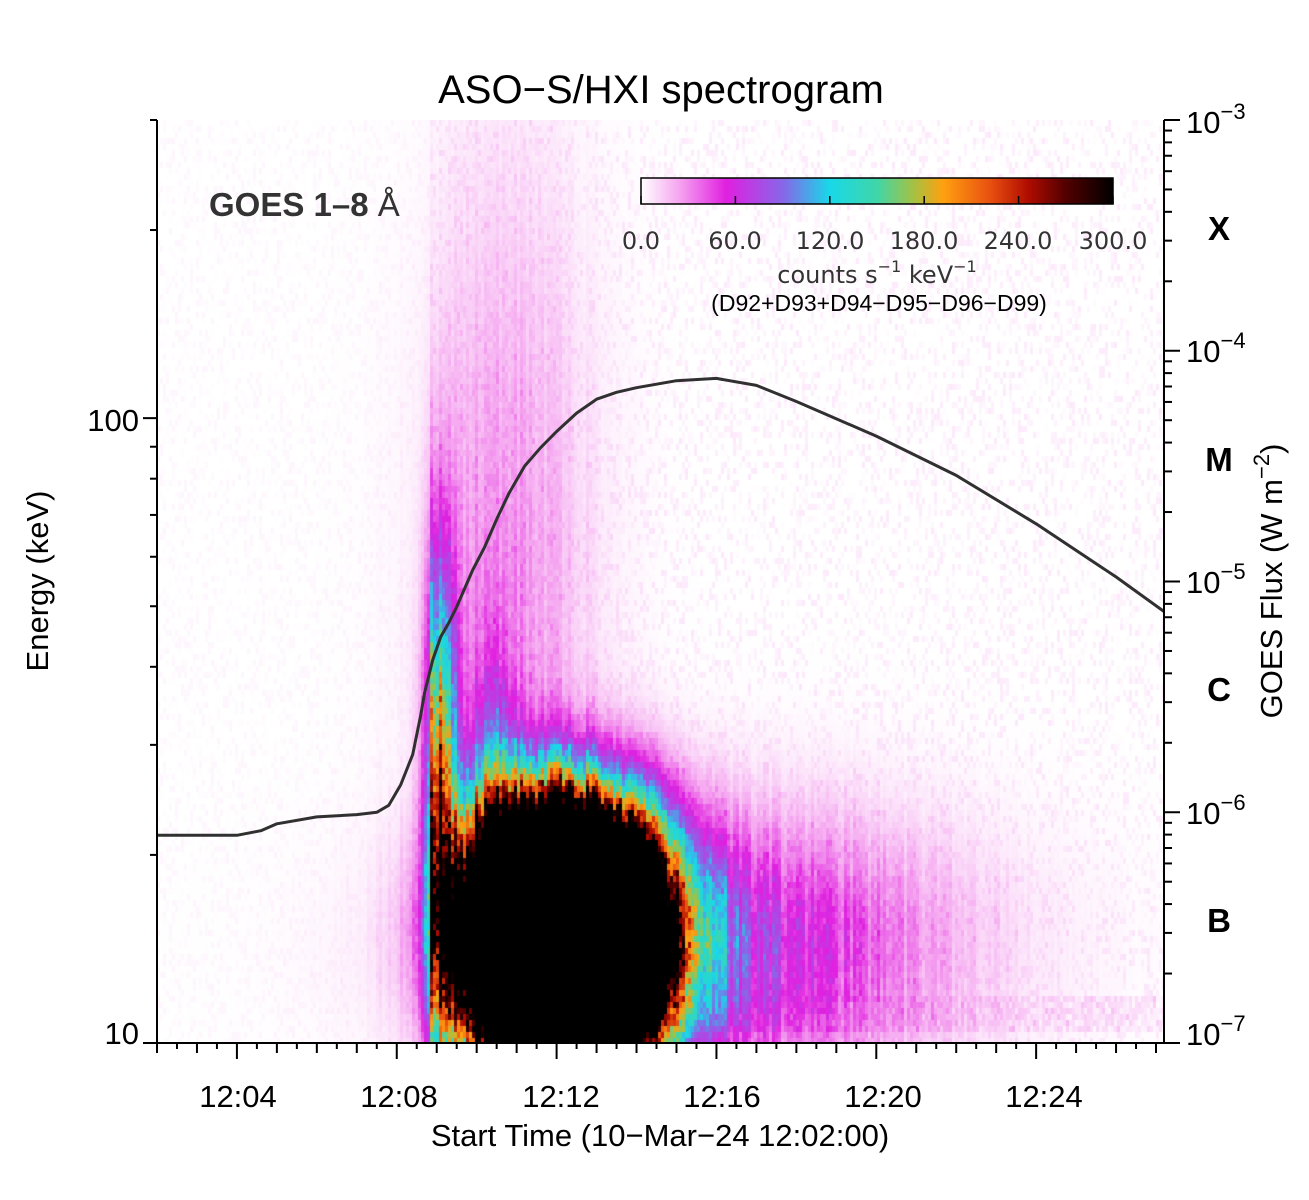 The width and height of the screenshot is (1309, 1200). I want to click on chart-title: ASO−S/HXI spectrogram, so click(661, 90).